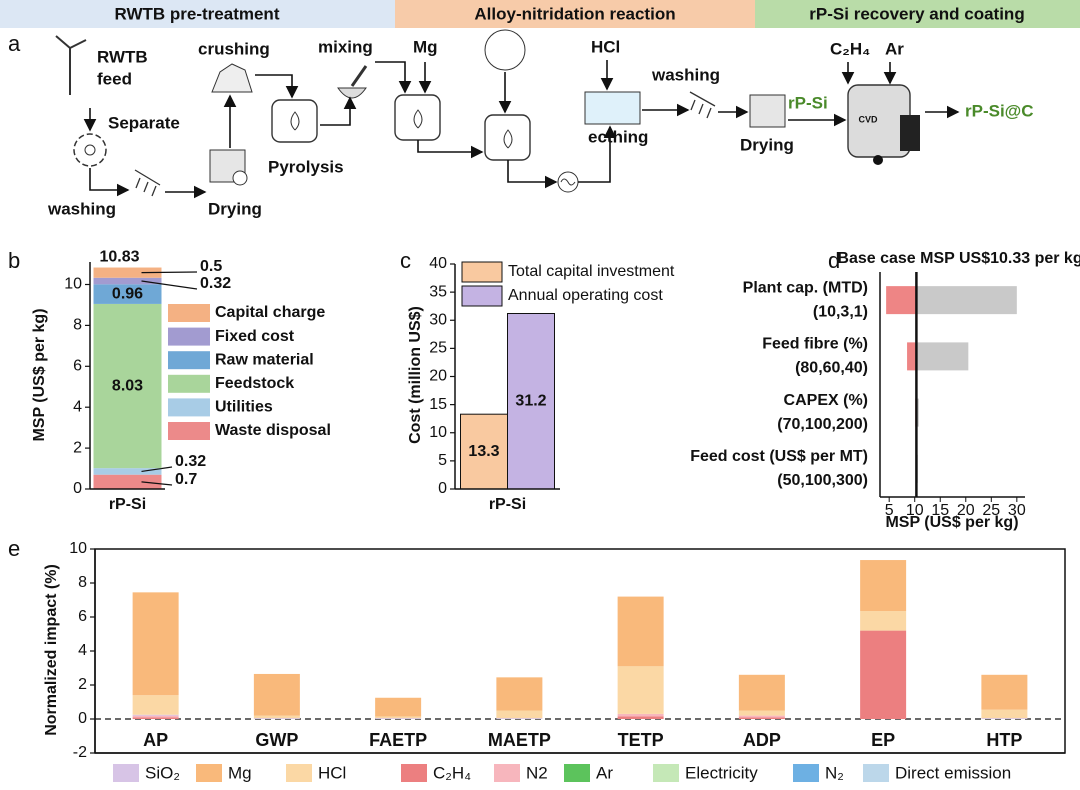 The width and height of the screenshot is (1080, 790). I want to click on process-label: crushing, so click(234, 48).